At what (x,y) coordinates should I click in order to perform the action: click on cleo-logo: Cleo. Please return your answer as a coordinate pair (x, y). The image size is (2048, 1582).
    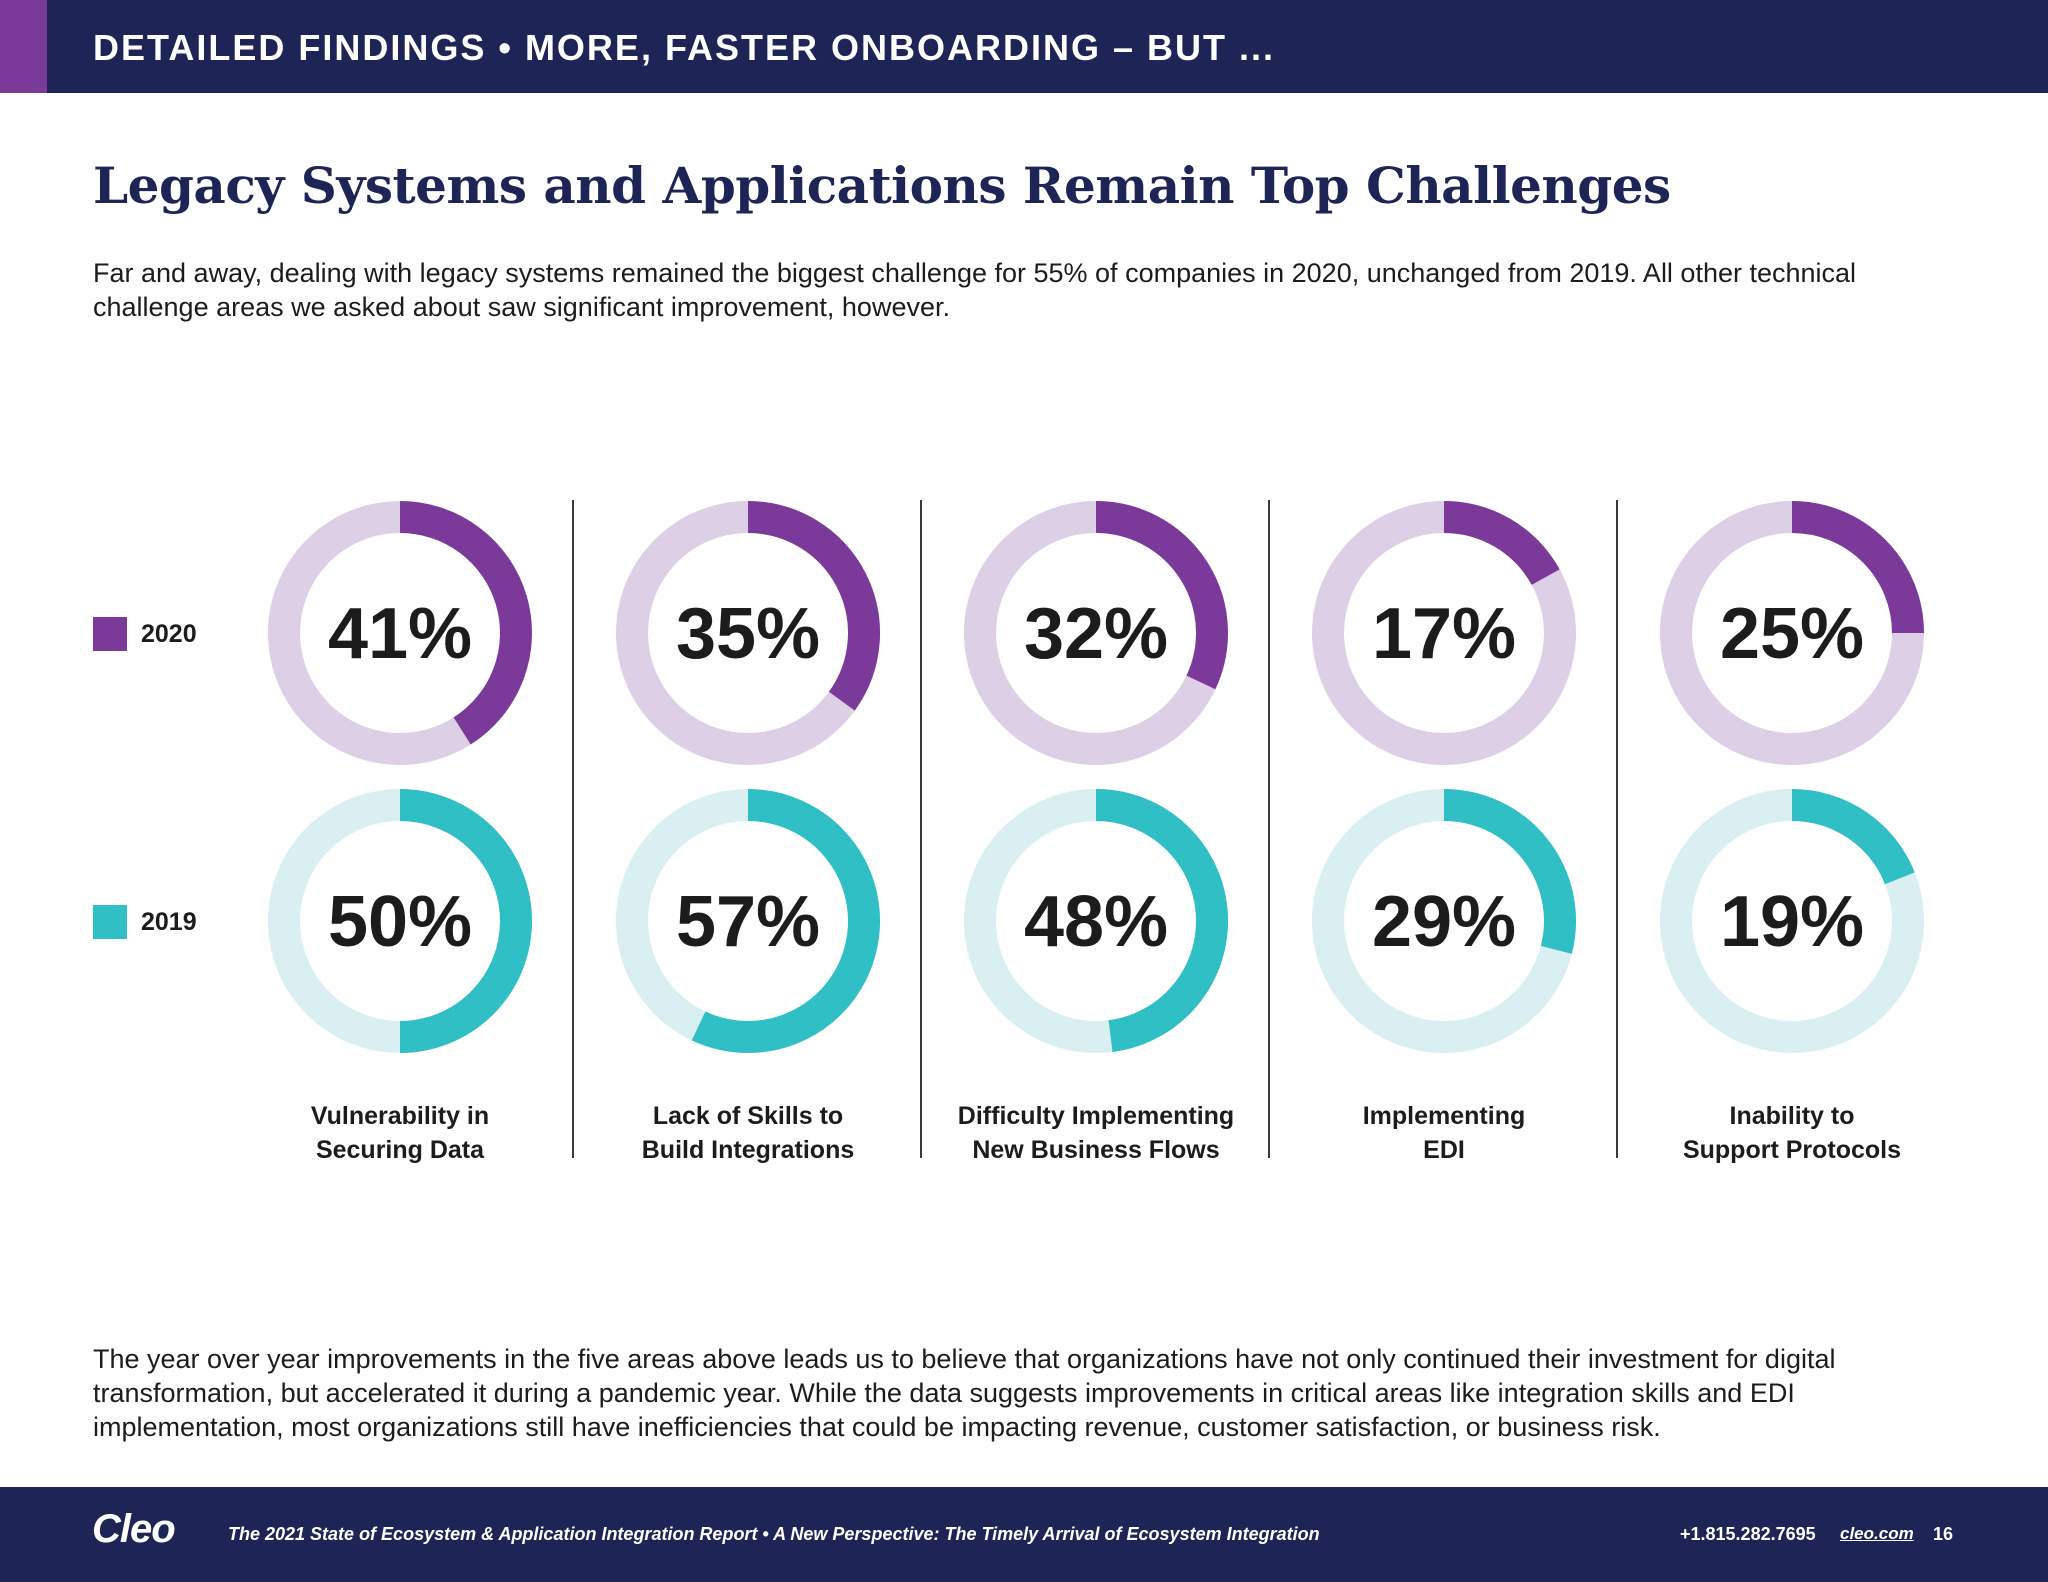
    Looking at the image, I should click on (134, 1529).